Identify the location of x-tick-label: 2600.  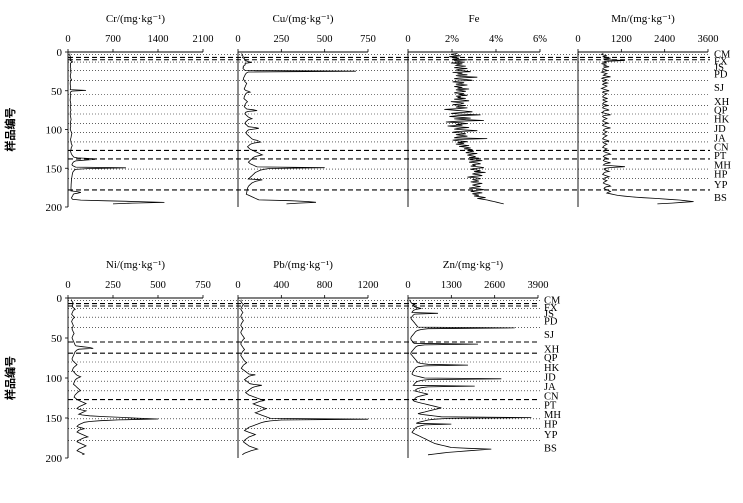
(494, 285).